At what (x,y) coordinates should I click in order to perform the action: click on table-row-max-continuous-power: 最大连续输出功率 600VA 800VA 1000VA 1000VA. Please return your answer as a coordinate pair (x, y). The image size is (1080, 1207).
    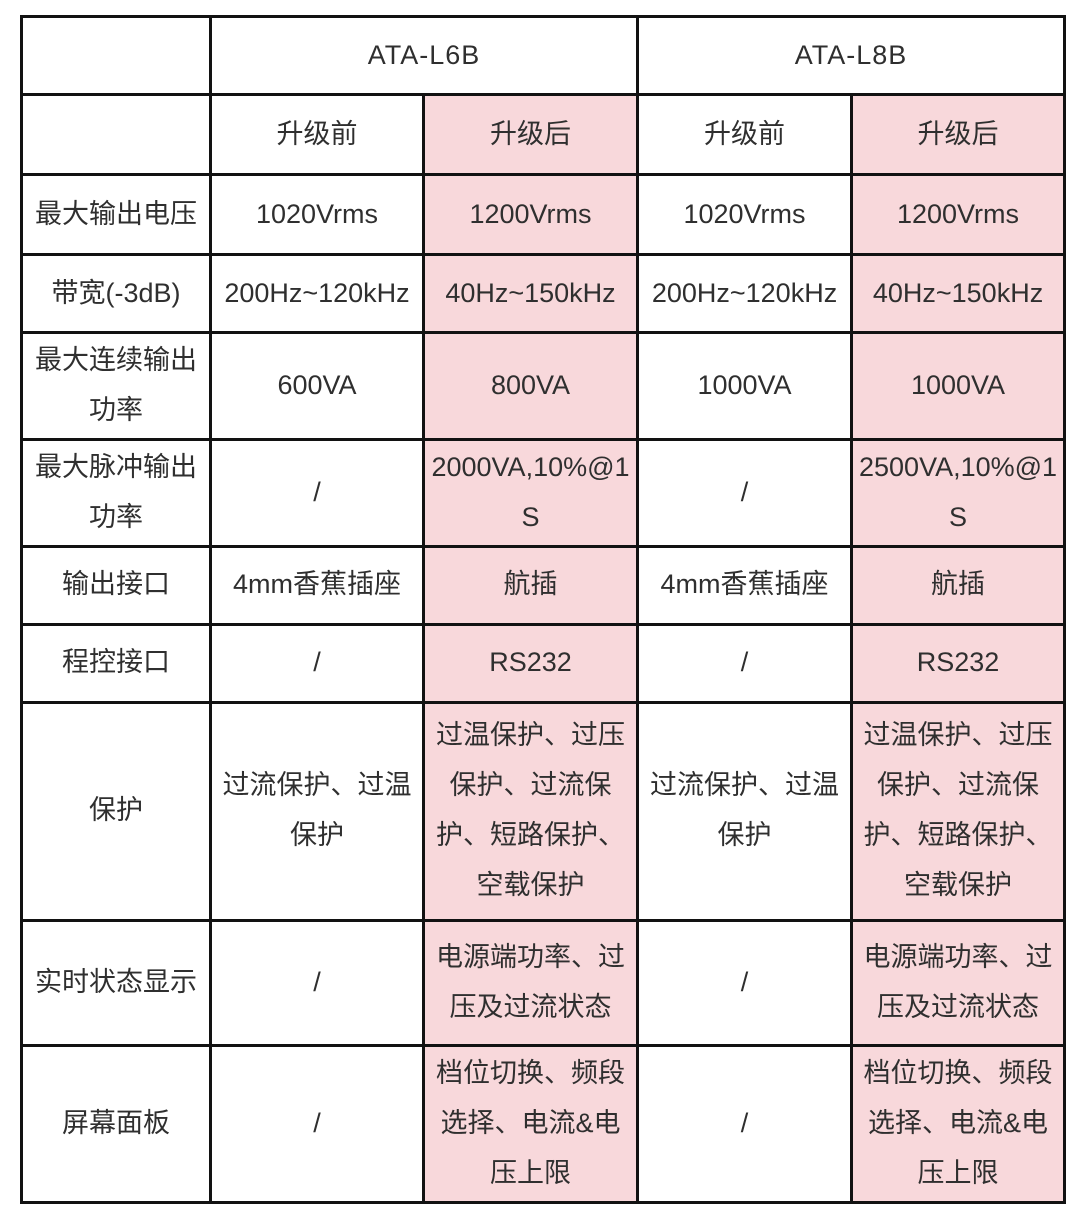
    Looking at the image, I should click on (543, 386).